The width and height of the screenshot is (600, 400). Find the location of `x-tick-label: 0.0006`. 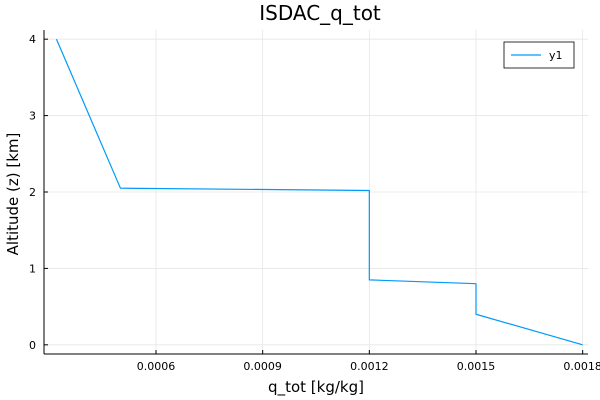

x-tick-label: 0.0006 is located at coordinates (156, 366).